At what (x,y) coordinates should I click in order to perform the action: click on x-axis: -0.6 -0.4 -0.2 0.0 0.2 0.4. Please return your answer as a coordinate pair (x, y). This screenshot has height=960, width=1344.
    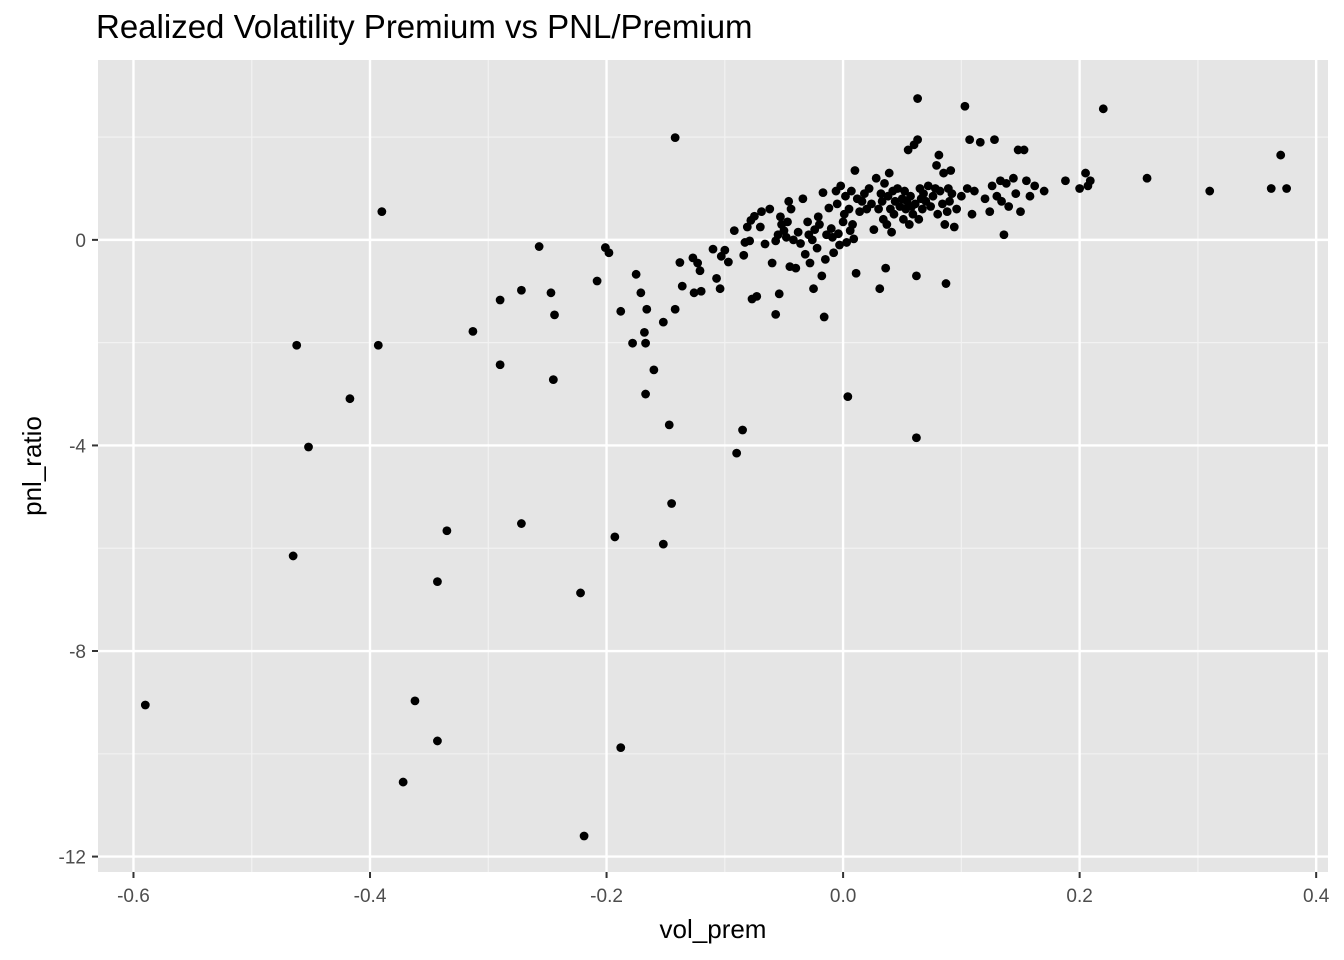
    Looking at the image, I should click on (723, 889).